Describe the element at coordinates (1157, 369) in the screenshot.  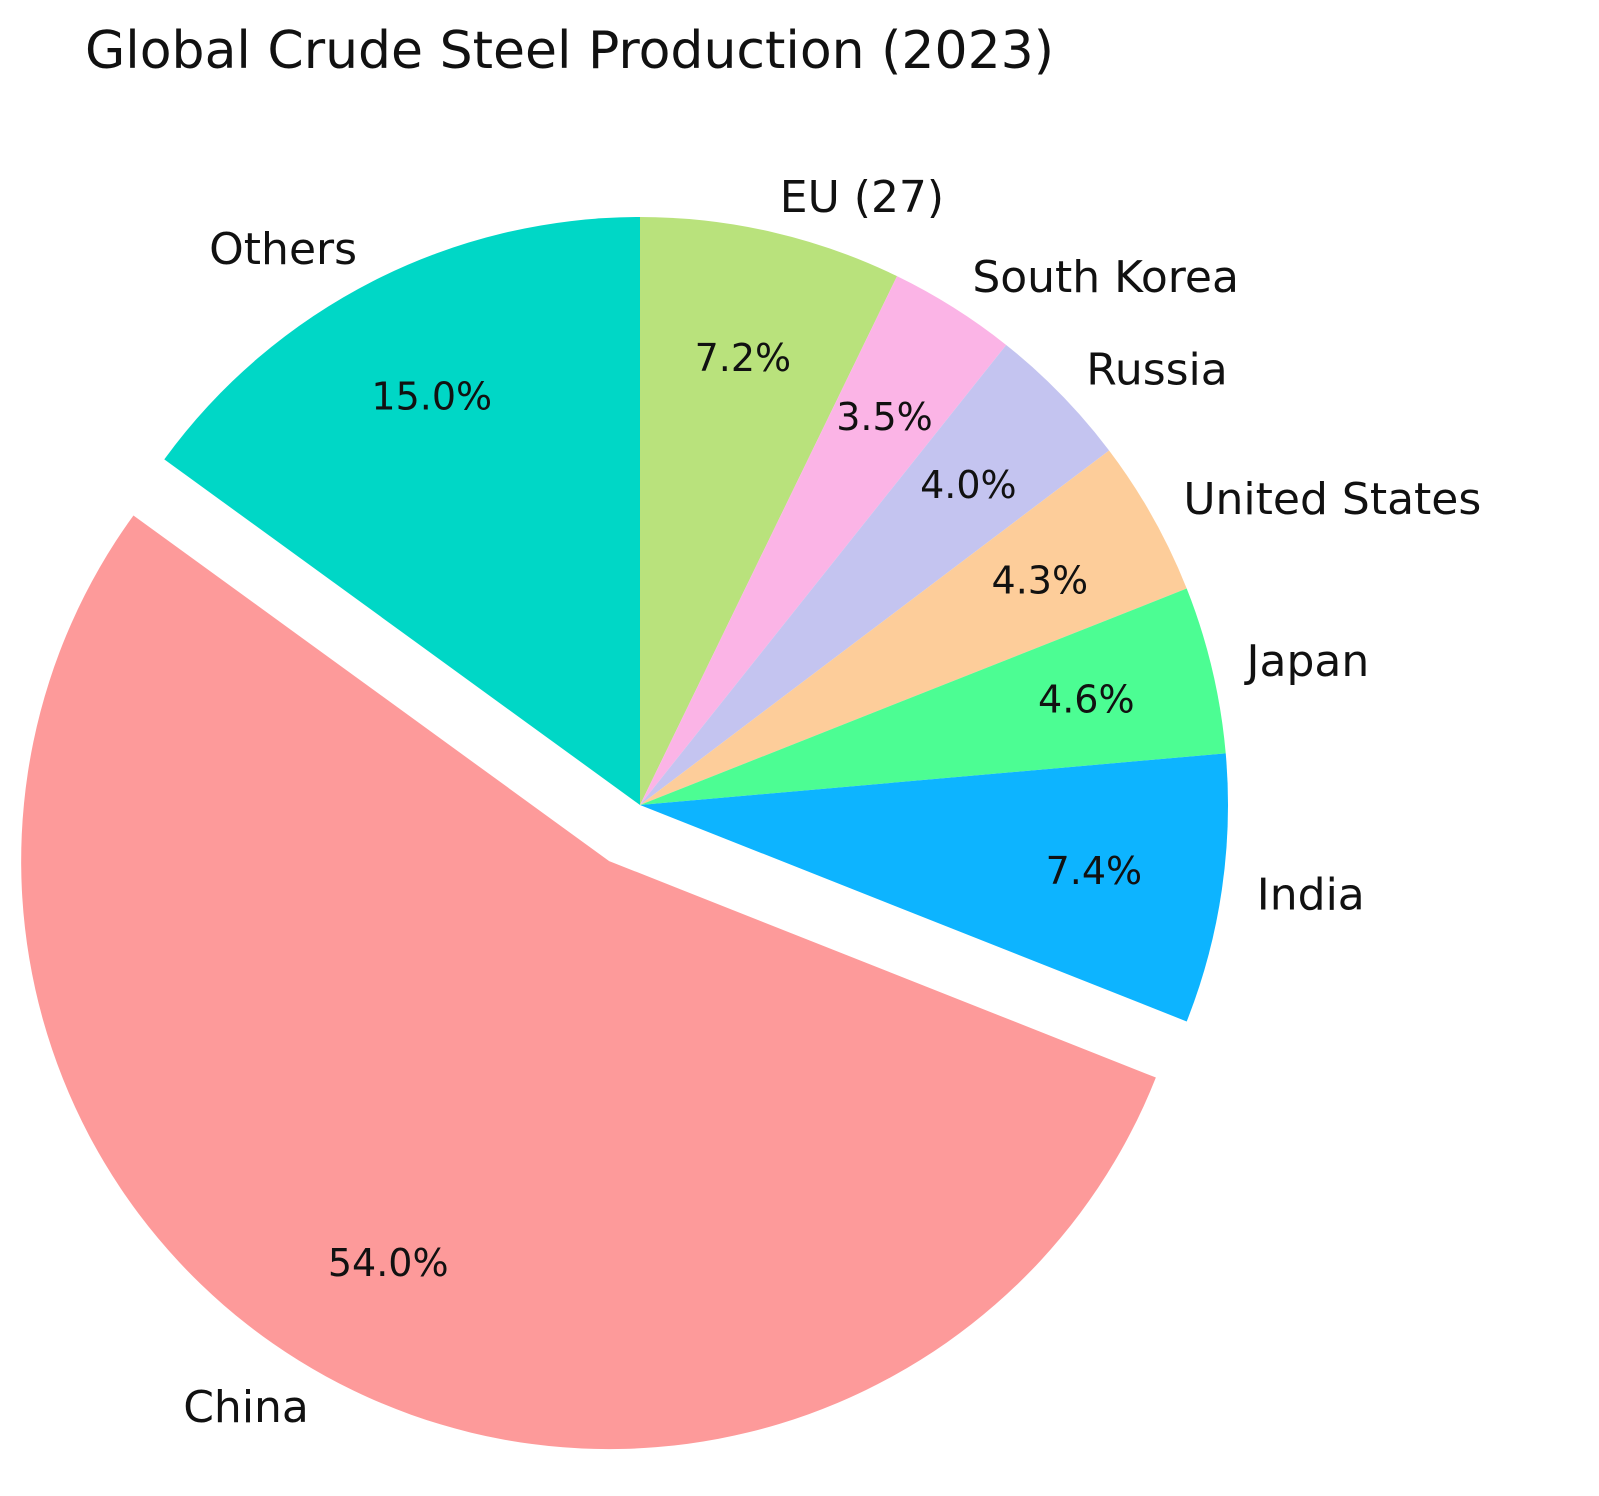
I see `slice-label-russia: Russia` at that location.